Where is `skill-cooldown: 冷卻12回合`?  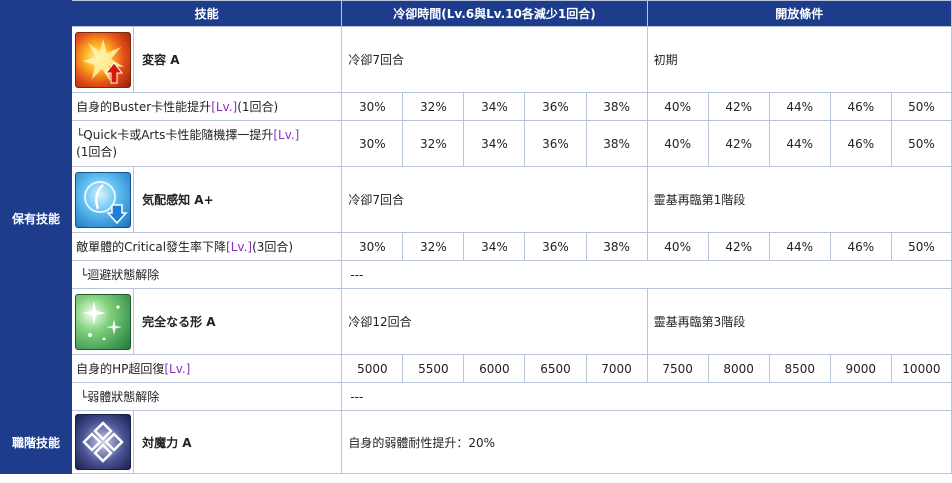
skill-cooldown: 冷卻12回合 is located at coordinates (494, 321).